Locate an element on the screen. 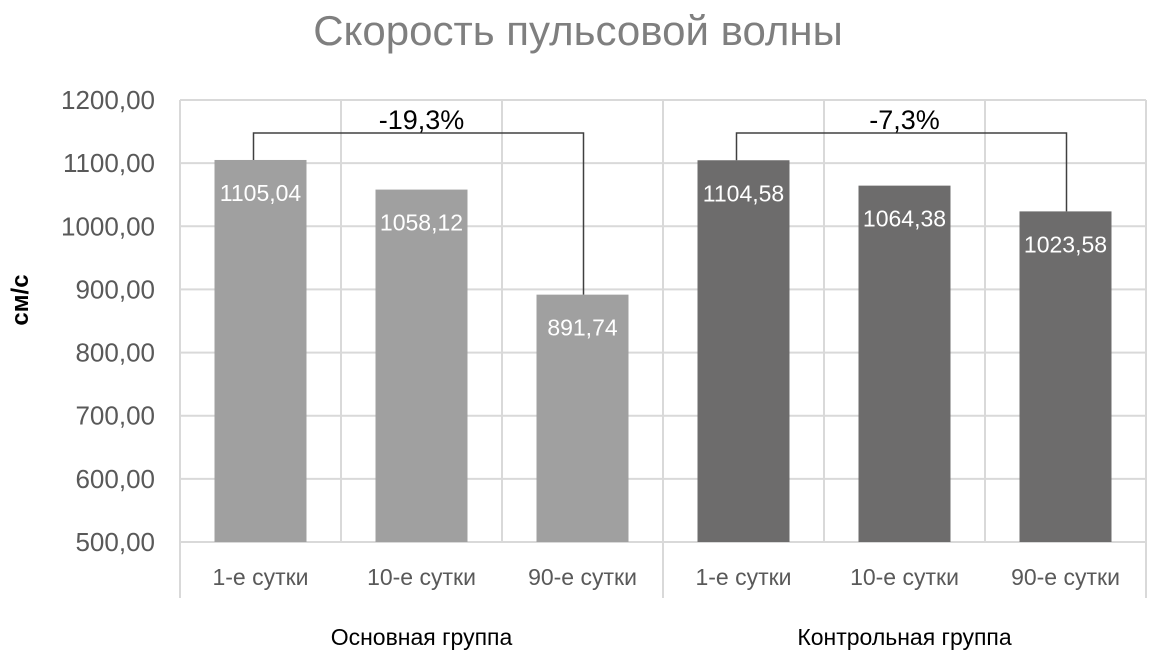 The height and width of the screenshot is (661, 1156). y-tick-label: 1200,00 is located at coordinates (108, 100).